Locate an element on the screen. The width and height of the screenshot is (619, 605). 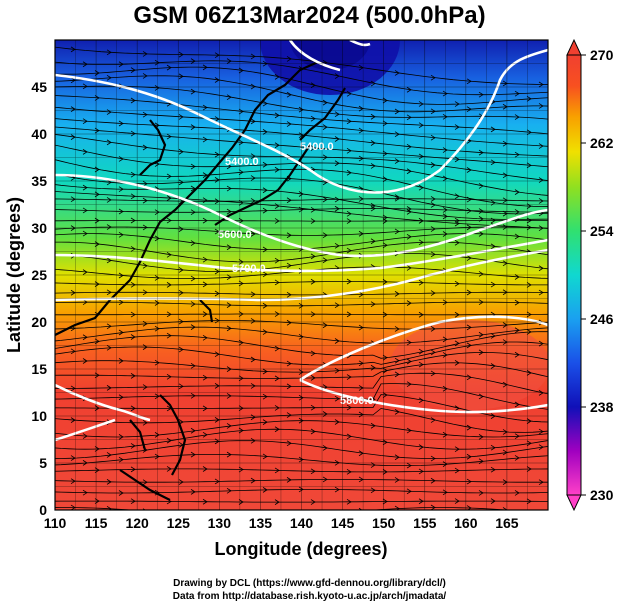
colorbar-tick-label: 230 is located at coordinates (602, 495).